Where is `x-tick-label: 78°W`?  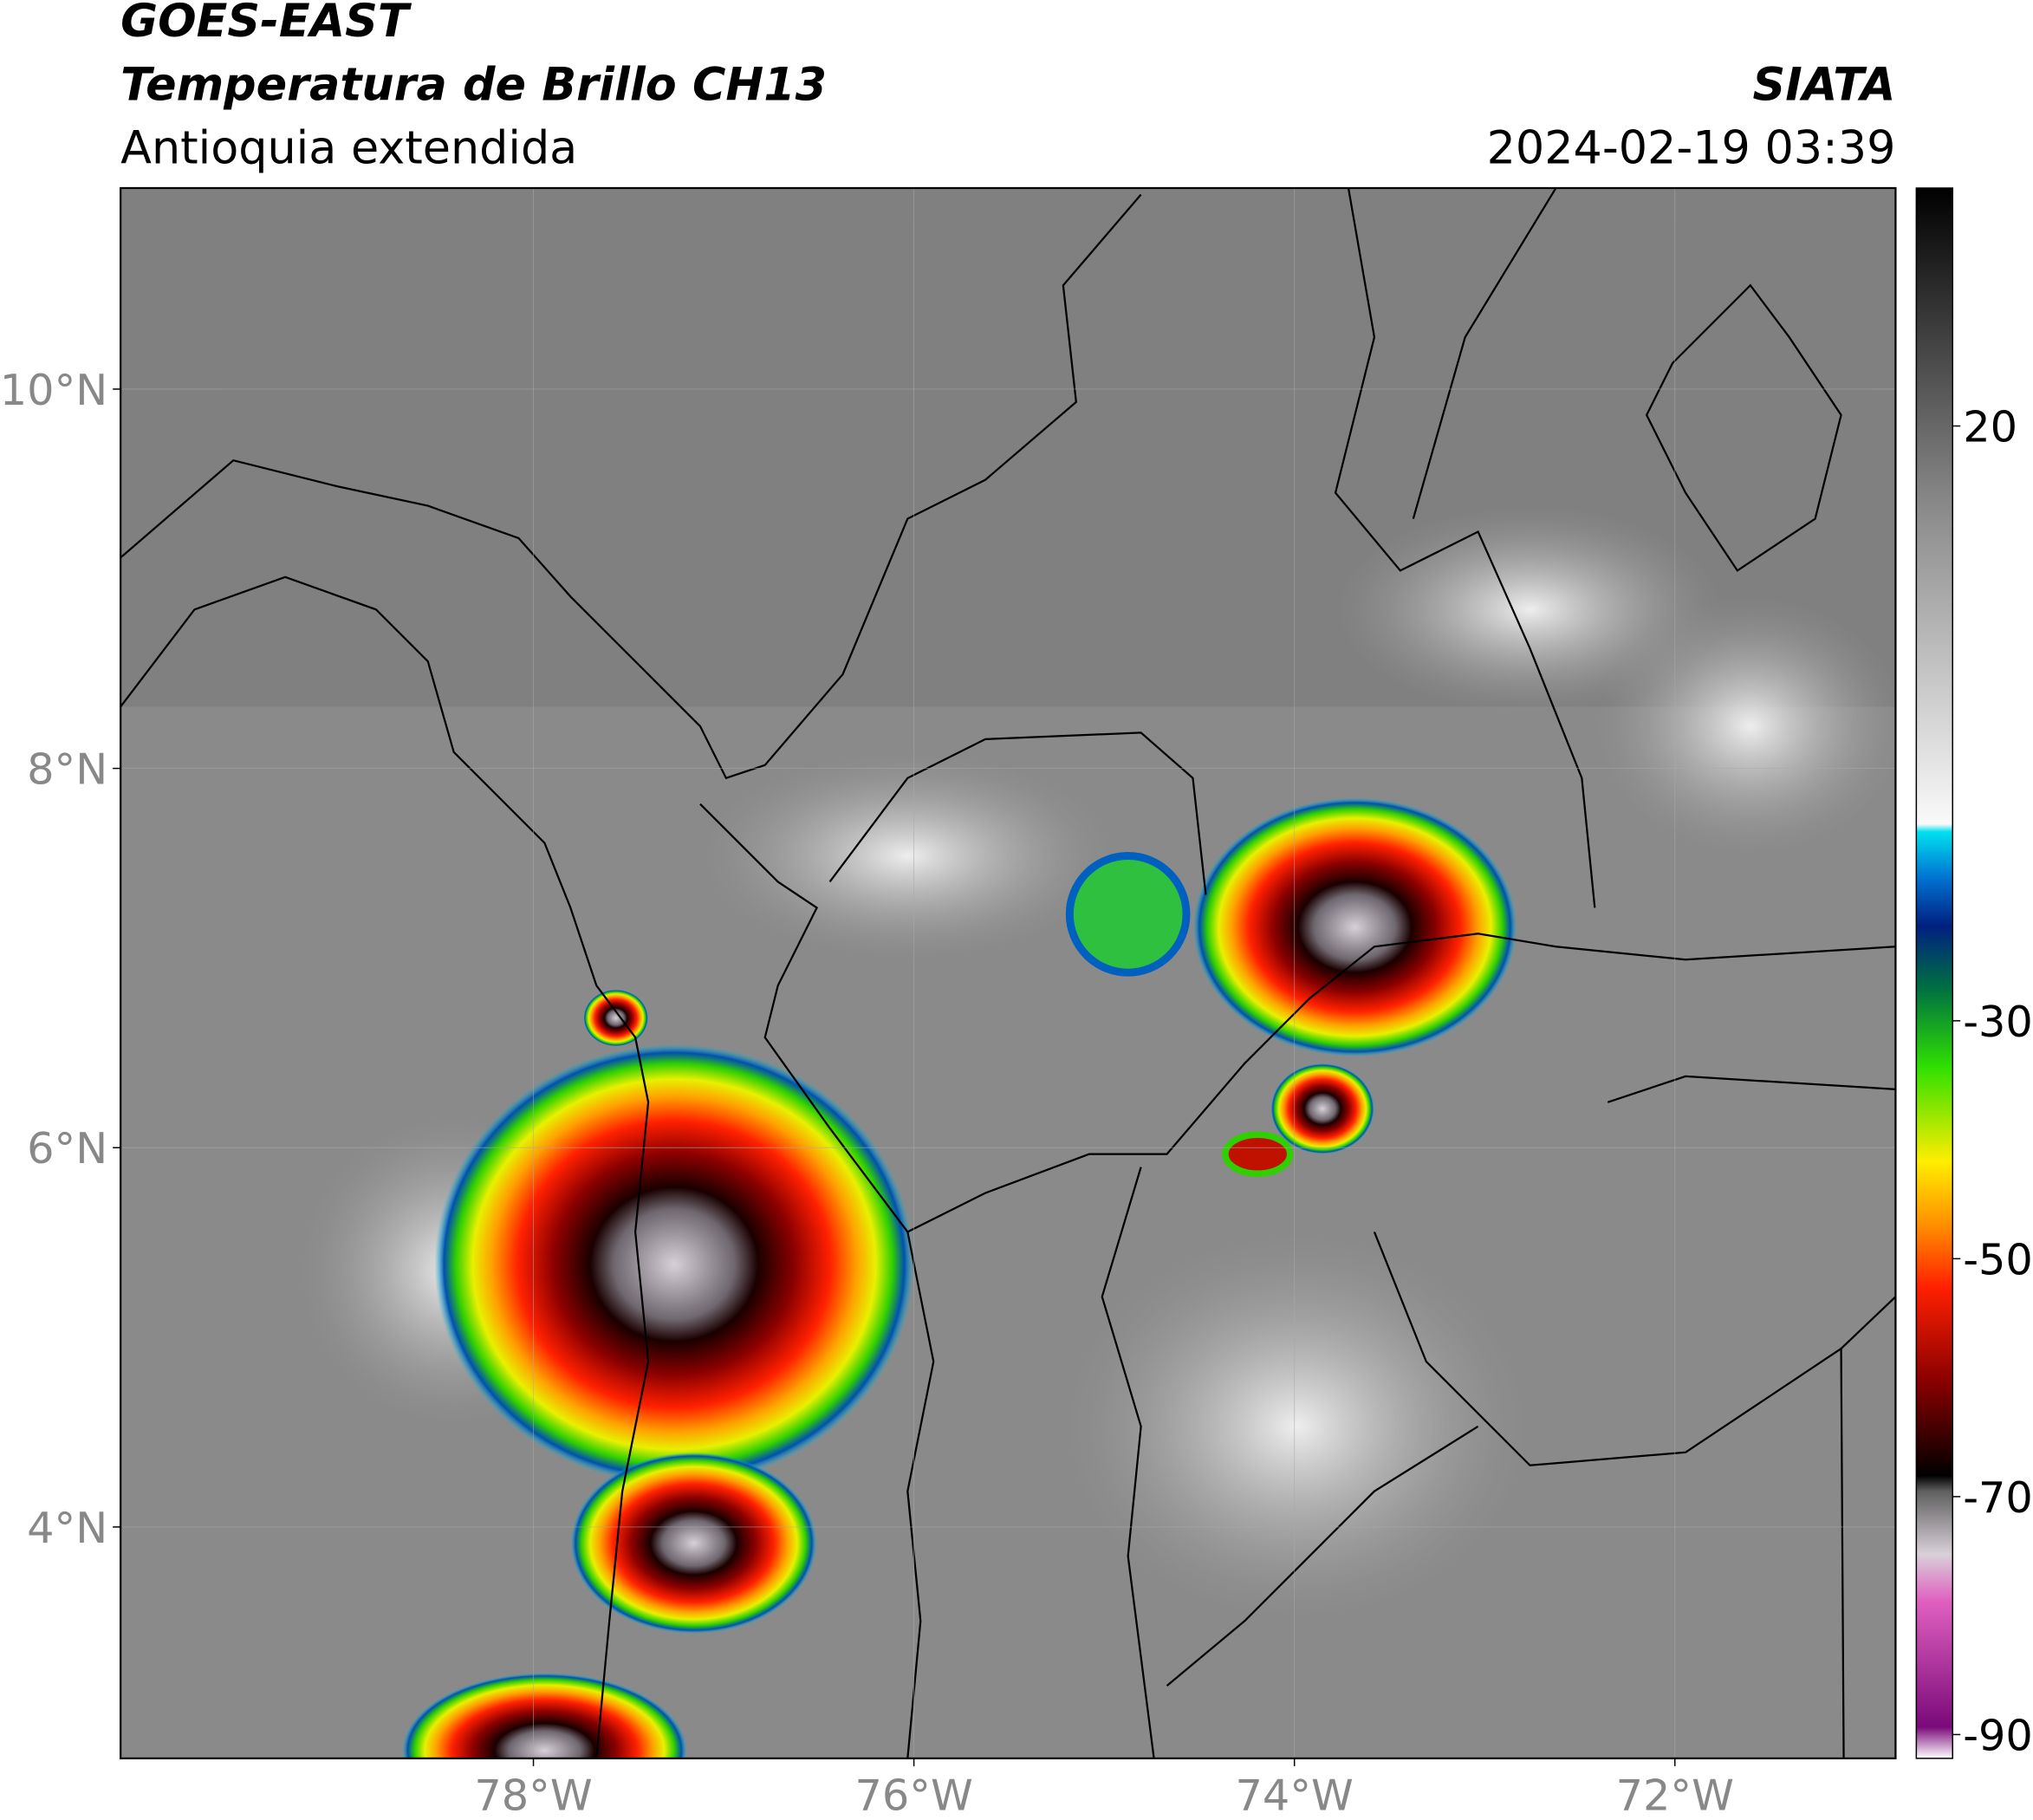
x-tick-label: 78°W is located at coordinates (533, 1795).